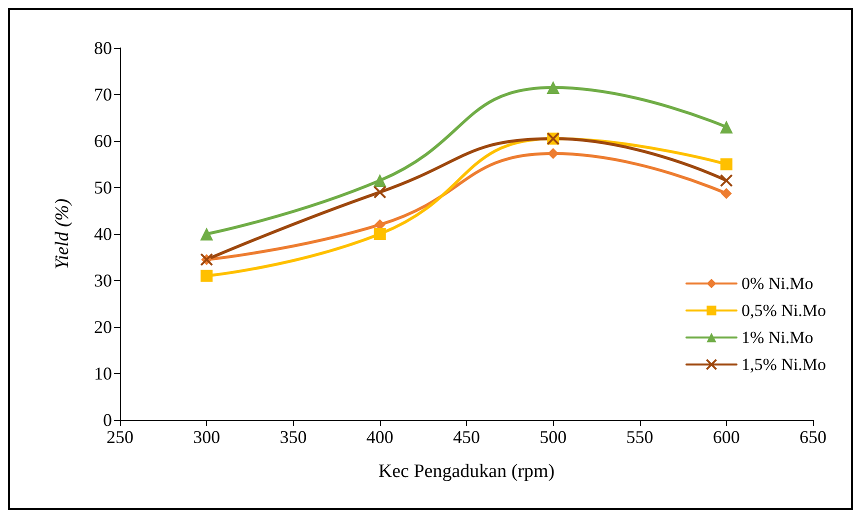 The height and width of the screenshot is (520, 863). I want to click on y-tick-label: 70, so click(103, 94).